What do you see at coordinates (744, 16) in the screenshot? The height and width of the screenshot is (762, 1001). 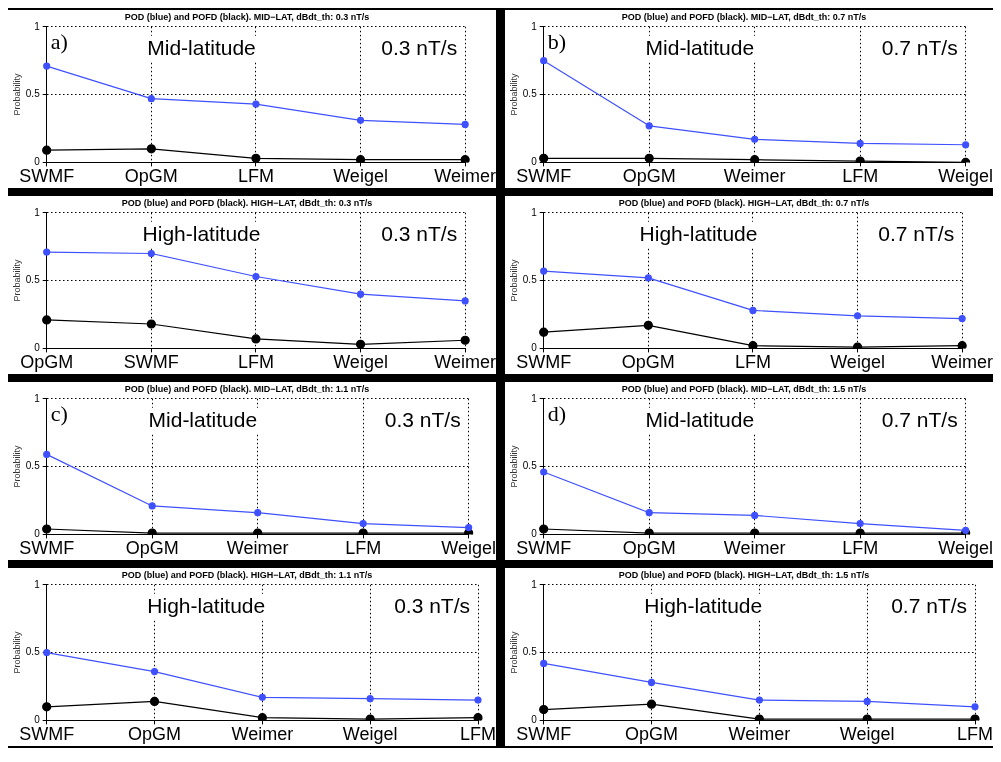 I see `chart-title: POD (blue) and POFD (black). MID−LAT, dBdt_th: 0.7 nT/s` at bounding box center [744, 16].